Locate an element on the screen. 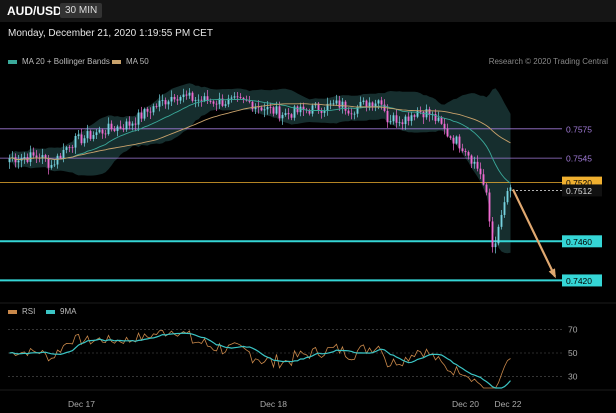  level-tag-0.7545 is located at coordinates (582, 158).